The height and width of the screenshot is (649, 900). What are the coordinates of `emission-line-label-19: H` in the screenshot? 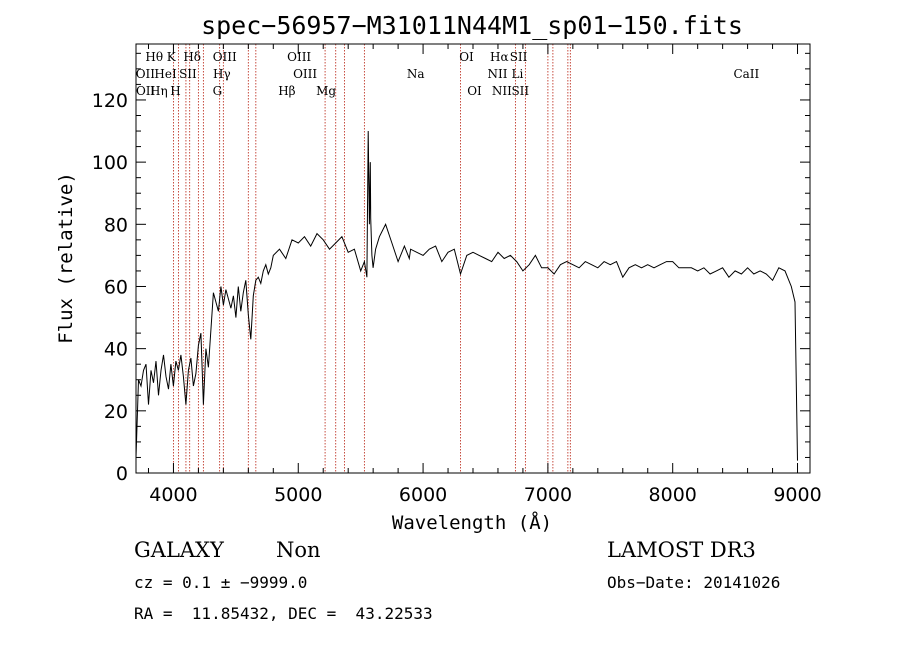 It's located at (175, 91).